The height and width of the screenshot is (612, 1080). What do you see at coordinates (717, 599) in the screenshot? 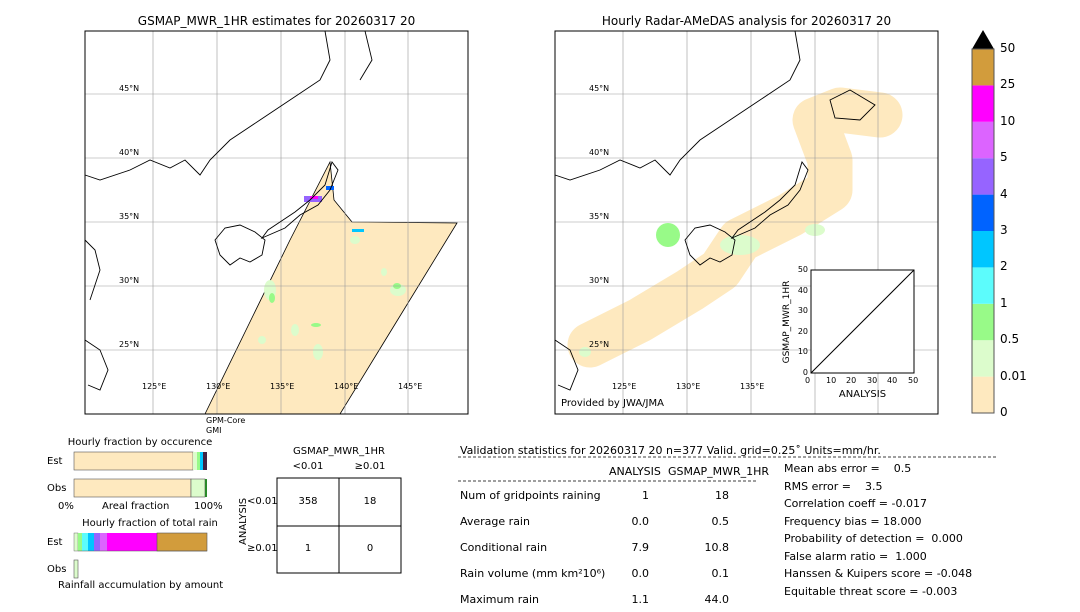
I see `gsmap-value: 44.0` at bounding box center [717, 599].